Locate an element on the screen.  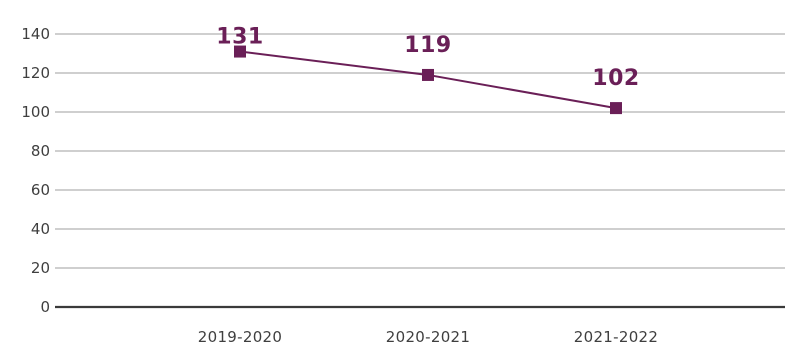
data-labels: 131 119 102 is located at coordinates (427, 58).